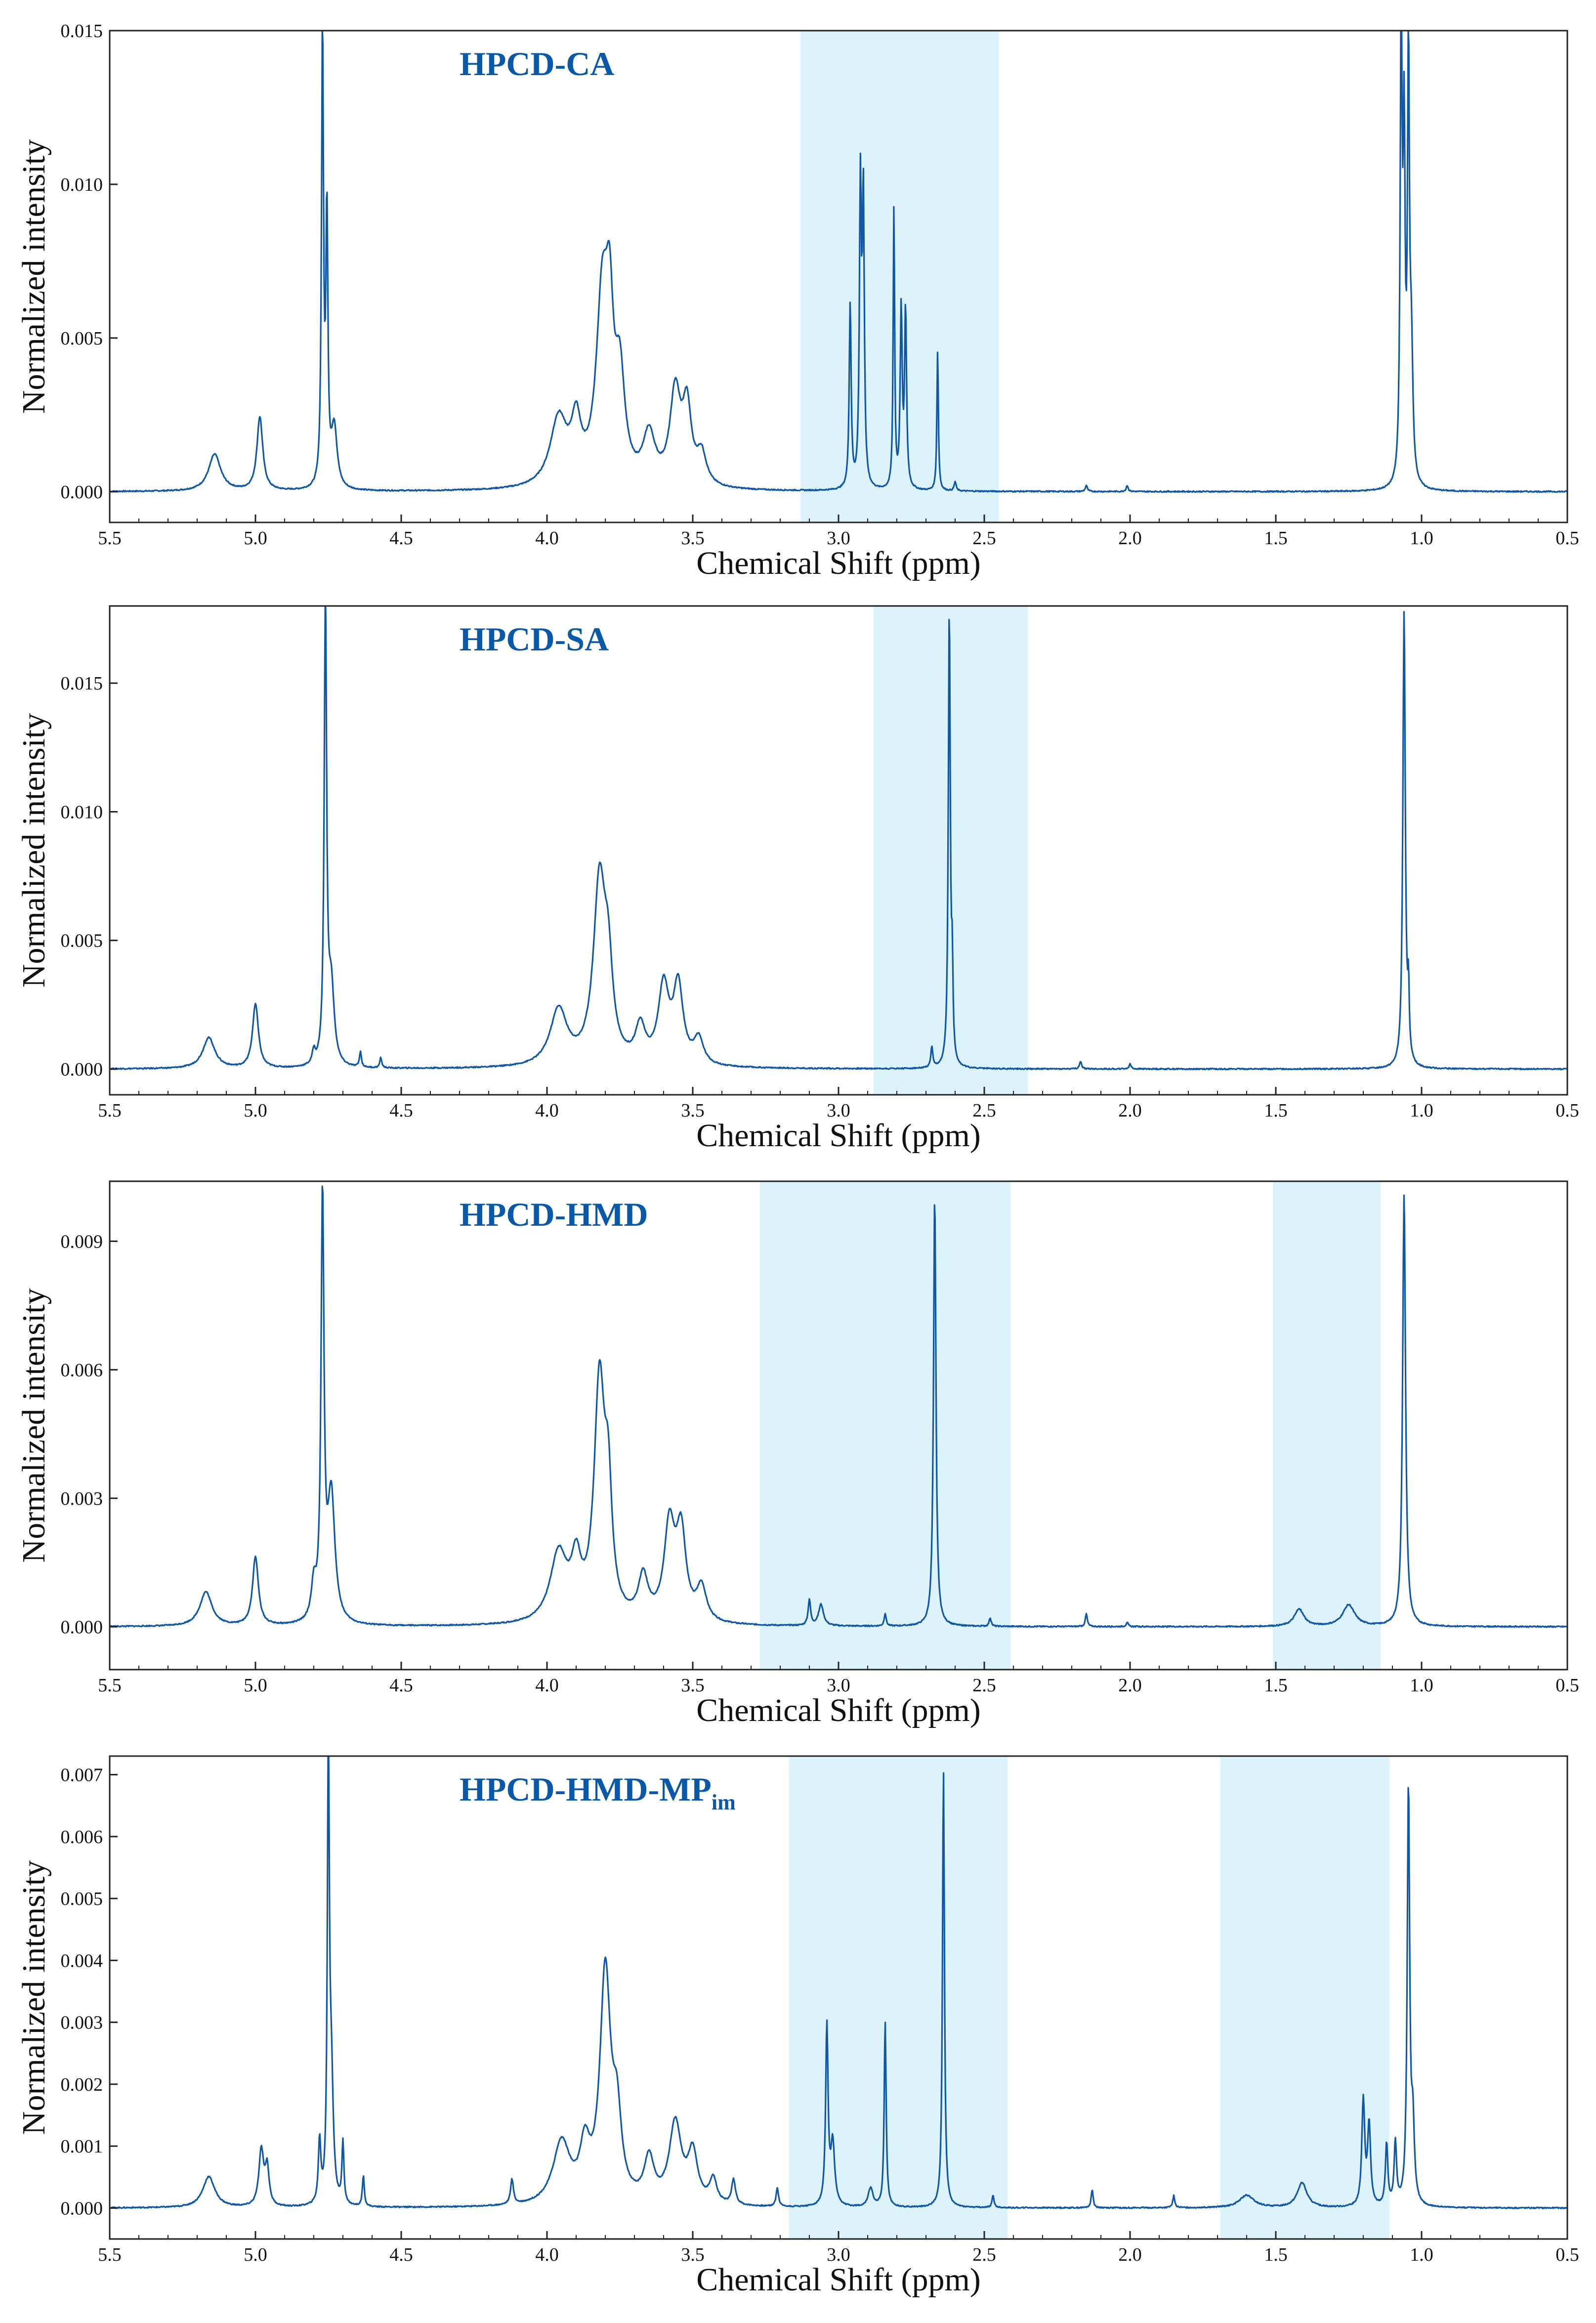  Describe the element at coordinates (82, 2085) in the screenshot. I see `y-tick-label: 0.002` at that location.